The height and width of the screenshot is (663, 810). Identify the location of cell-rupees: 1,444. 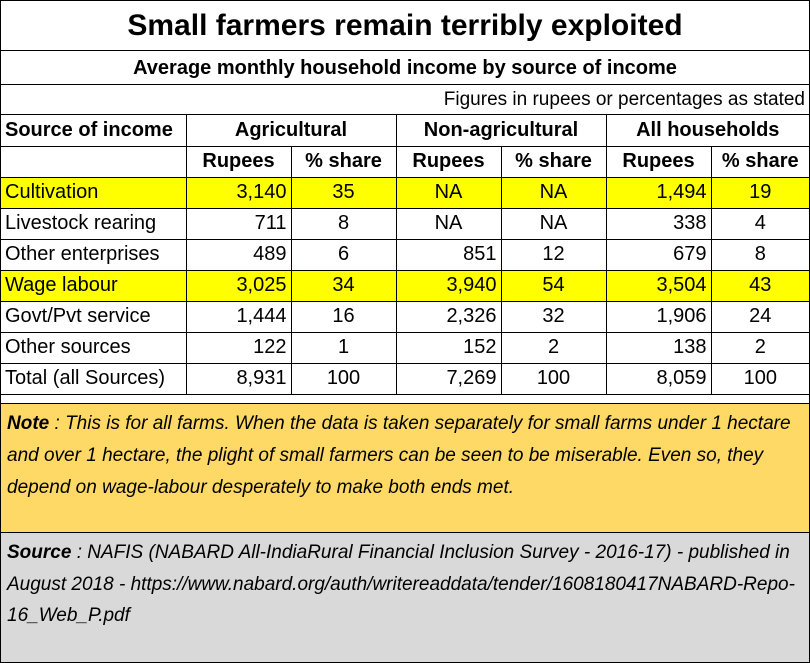
(238, 316).